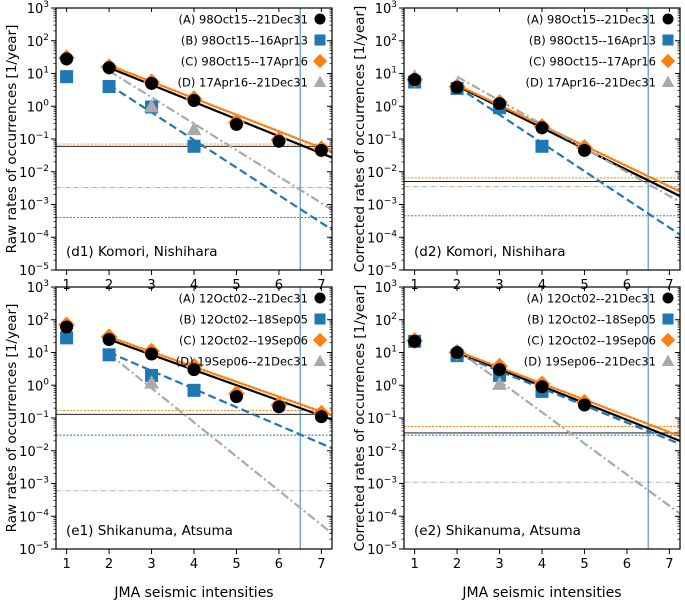  I want to click on y-axis-label: Corrected rates of occurrences [1/year], so click(360, 139).